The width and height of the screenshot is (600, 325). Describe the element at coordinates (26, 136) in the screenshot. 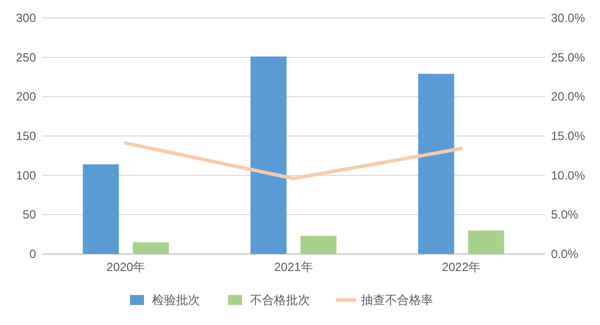

I see `y-tick-label: 150` at that location.